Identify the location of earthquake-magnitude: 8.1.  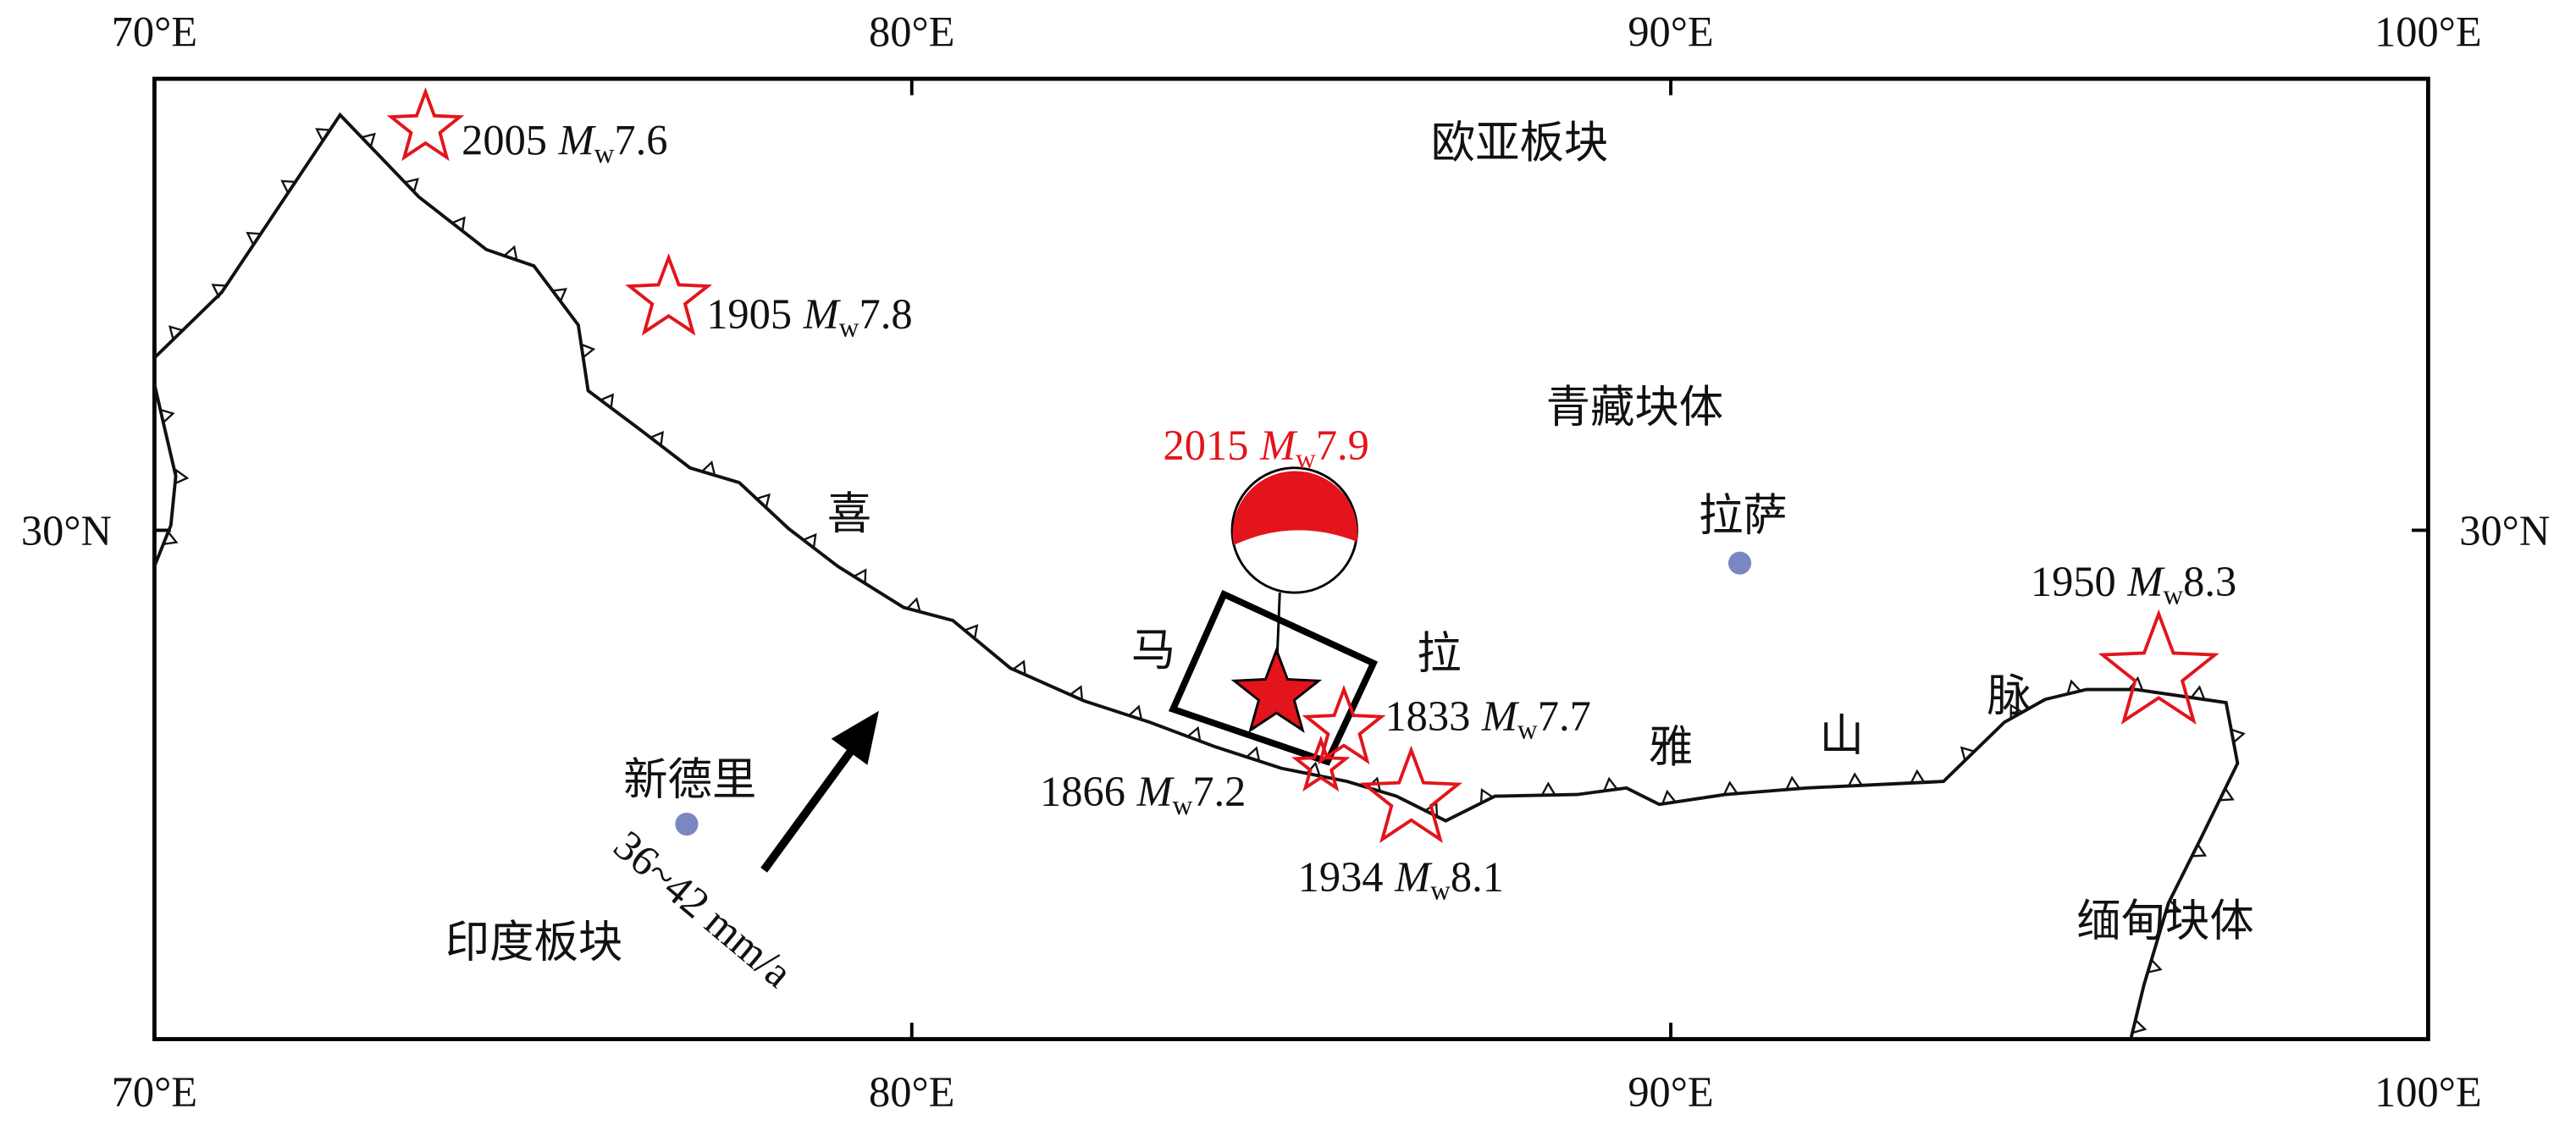
(1477, 877).